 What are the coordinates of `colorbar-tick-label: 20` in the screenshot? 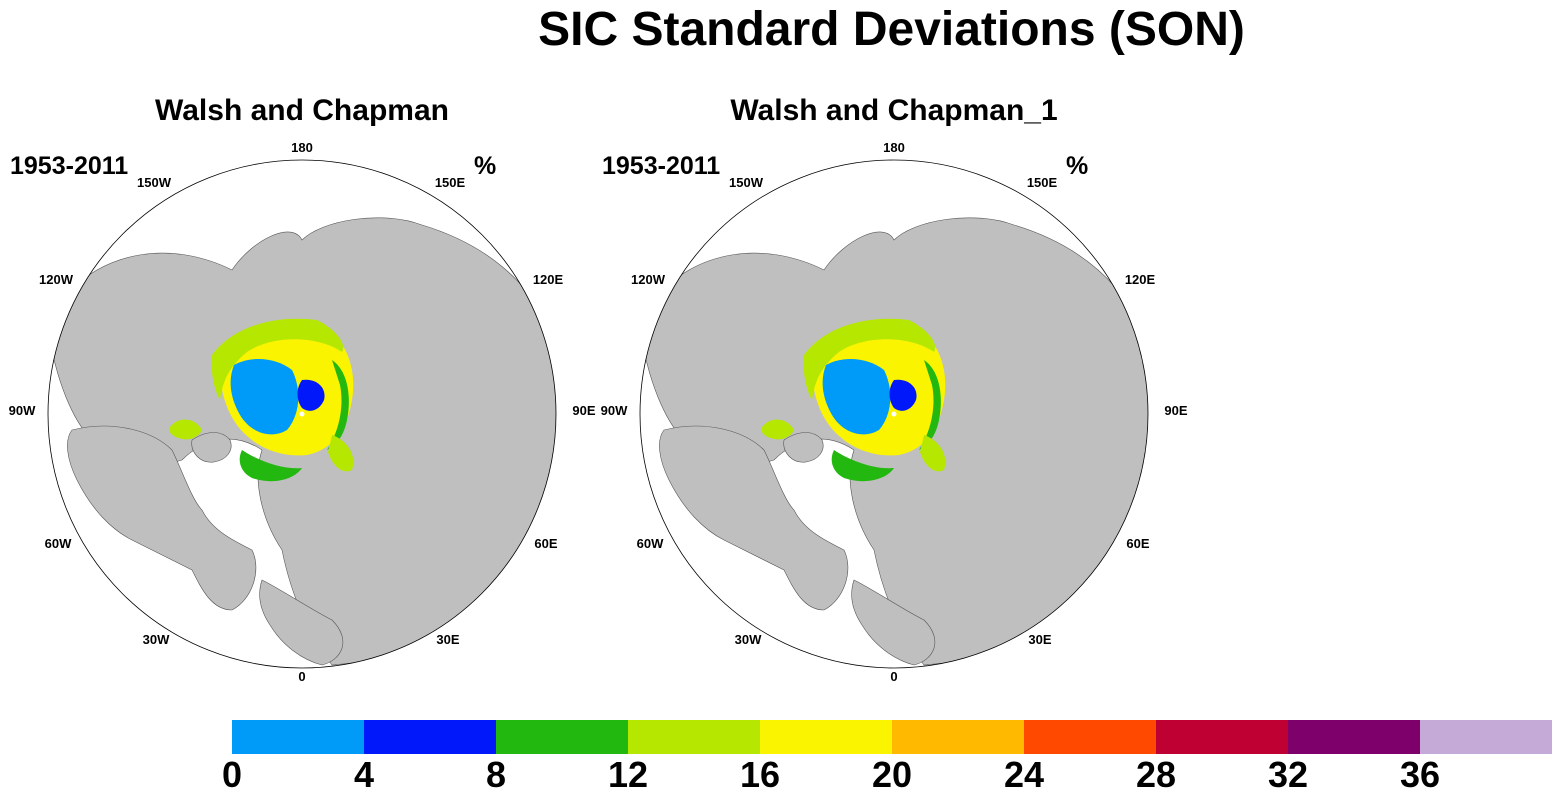 It's located at (892, 774).